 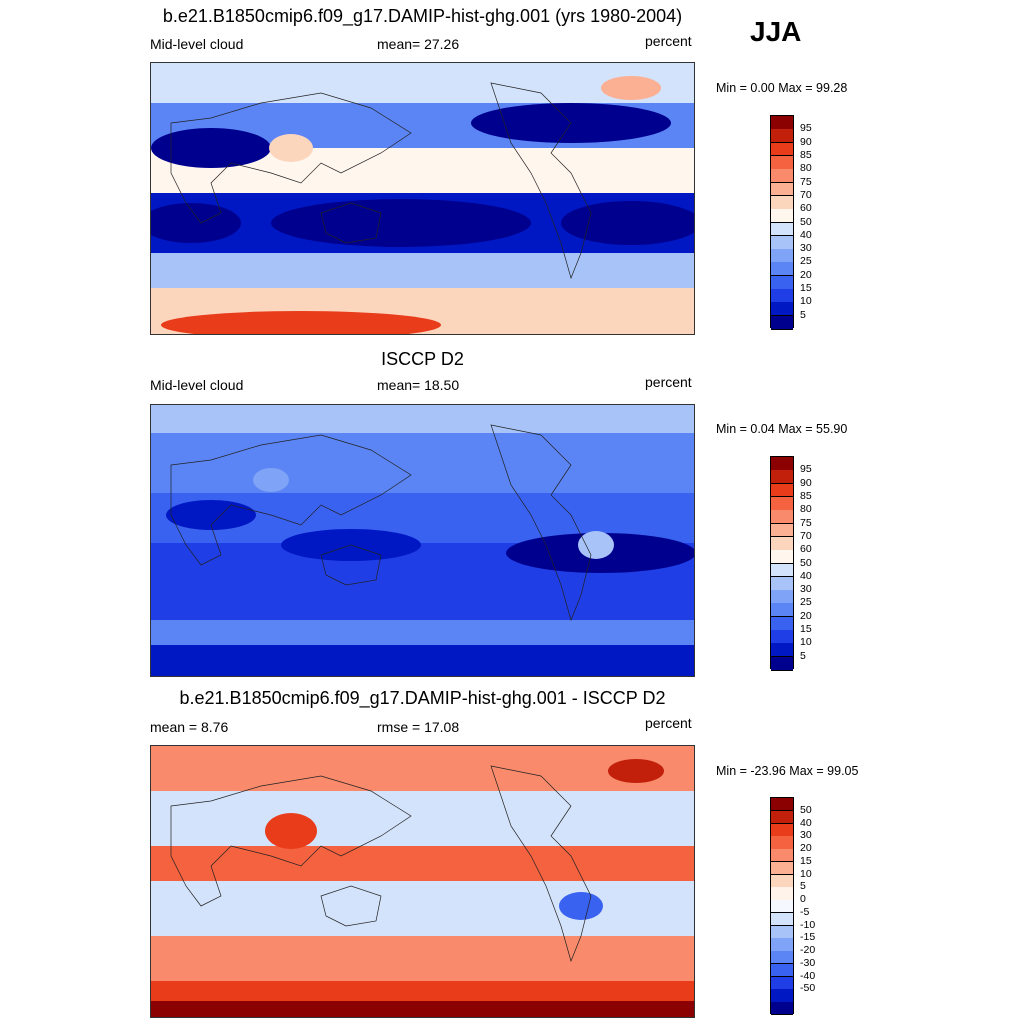 What do you see at coordinates (351, 223) in the screenshot?
I see `panel1-coastline-australia` at bounding box center [351, 223].